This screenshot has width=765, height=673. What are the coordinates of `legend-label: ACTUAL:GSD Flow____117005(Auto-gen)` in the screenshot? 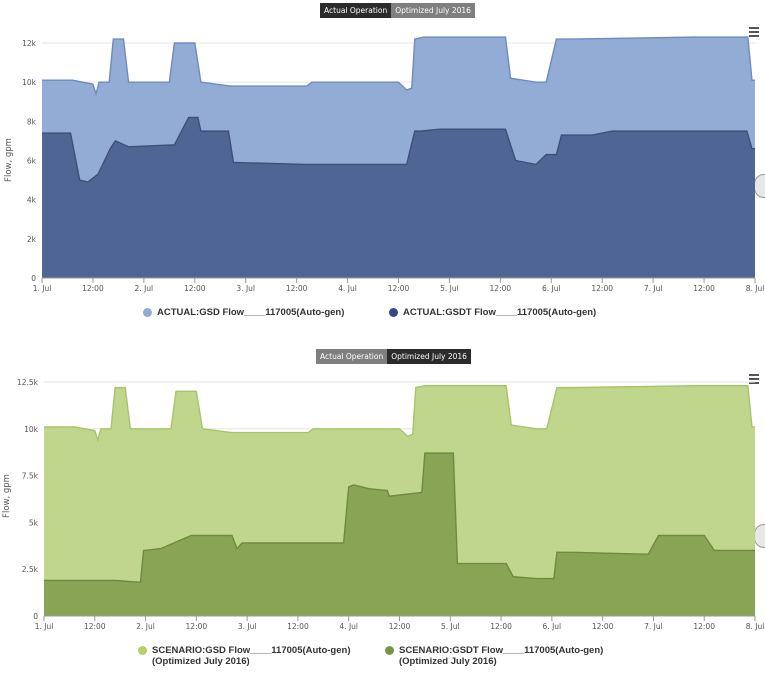 It's located at (251, 312).